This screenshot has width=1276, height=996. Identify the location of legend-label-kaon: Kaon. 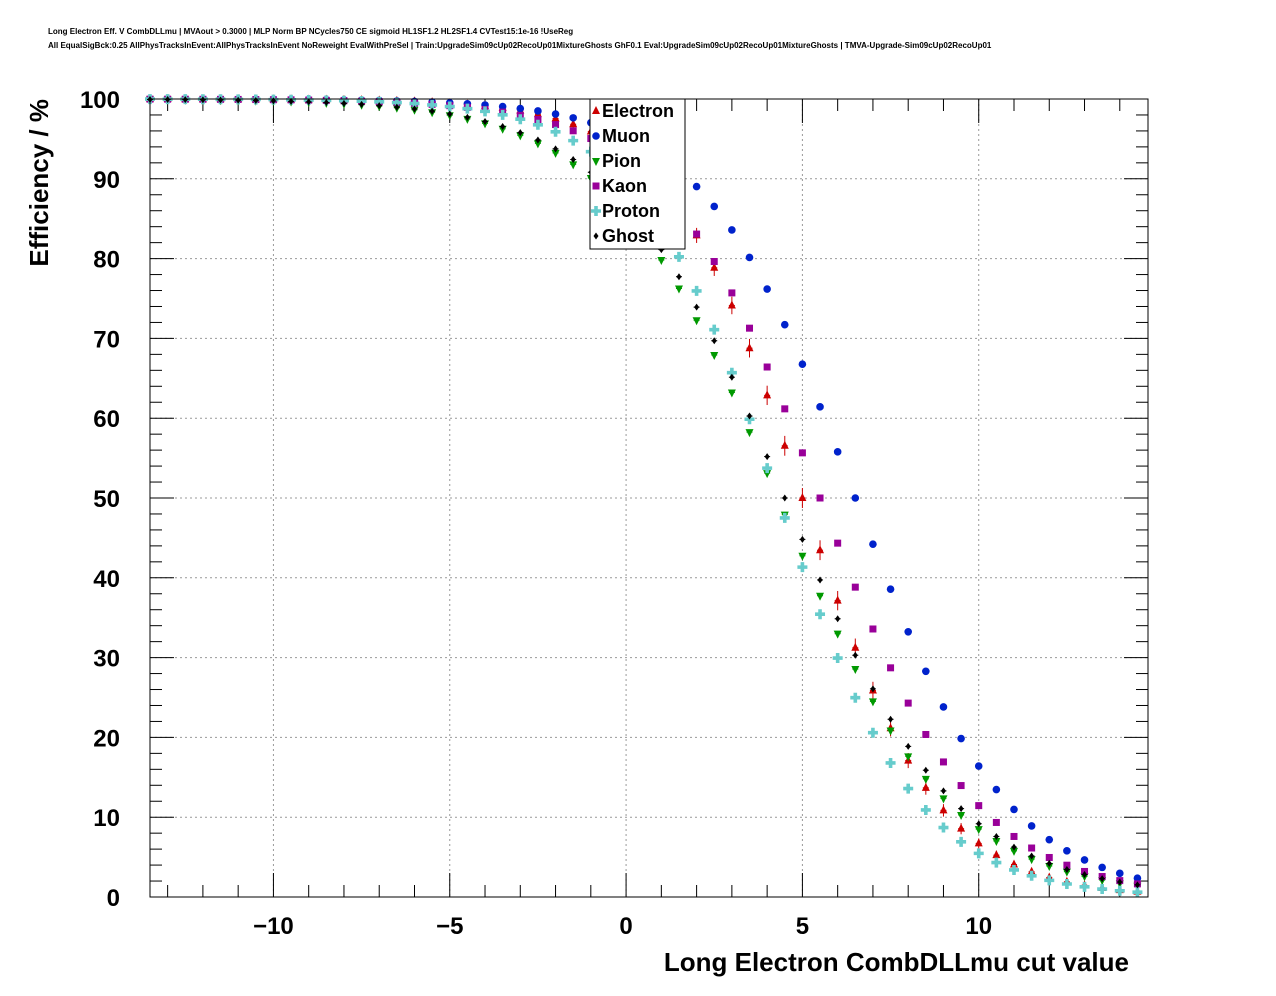
(624, 186).